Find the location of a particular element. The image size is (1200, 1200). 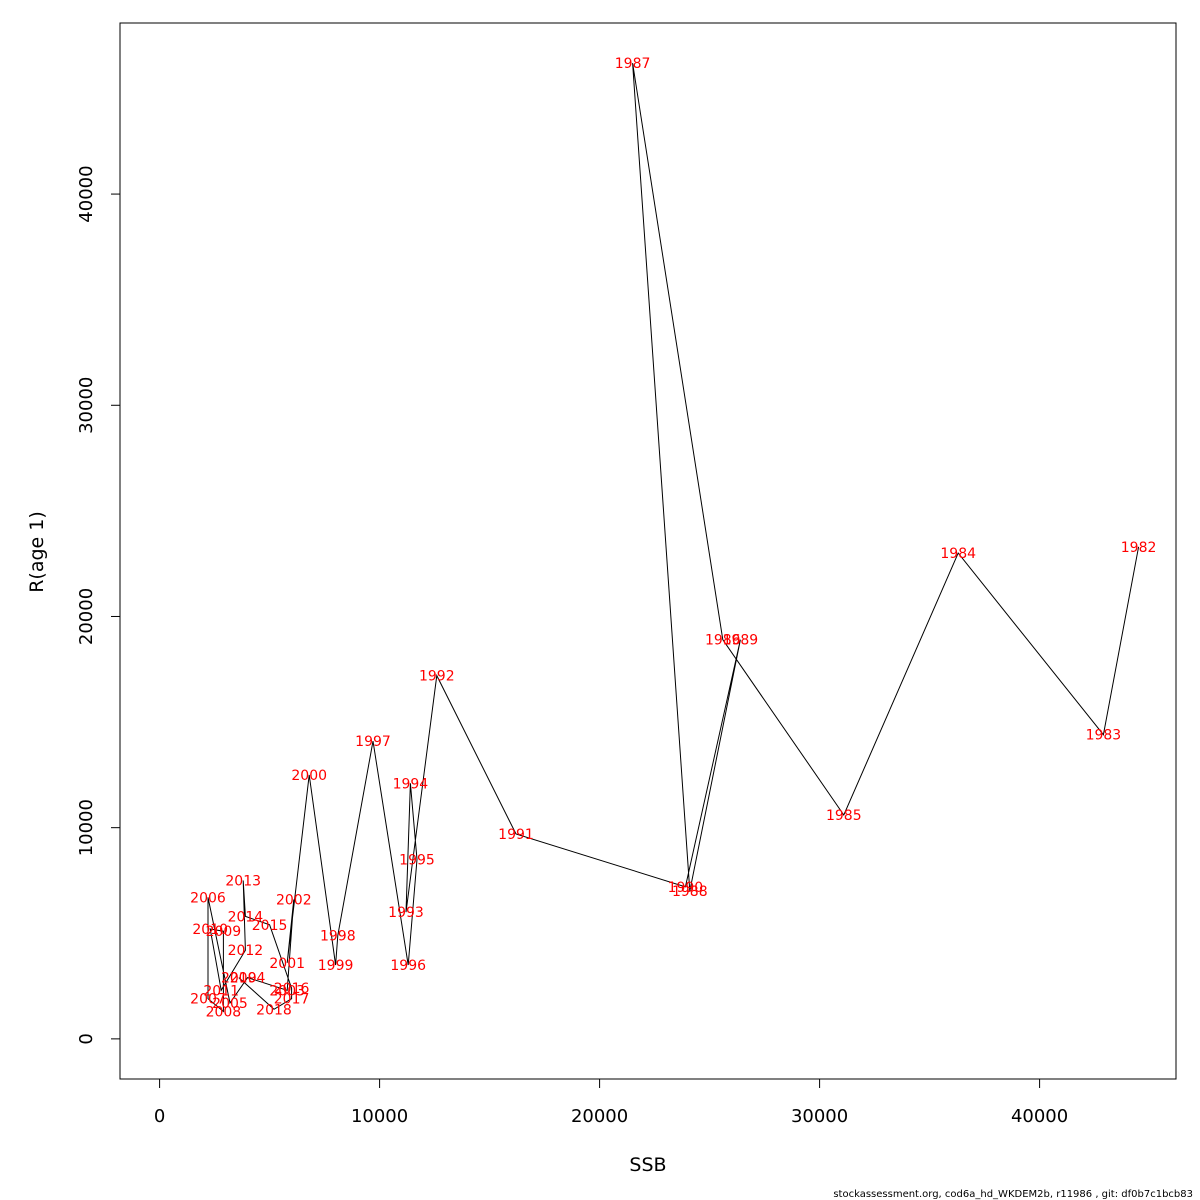

y-tick-label: 10000 is located at coordinates (86, 827).